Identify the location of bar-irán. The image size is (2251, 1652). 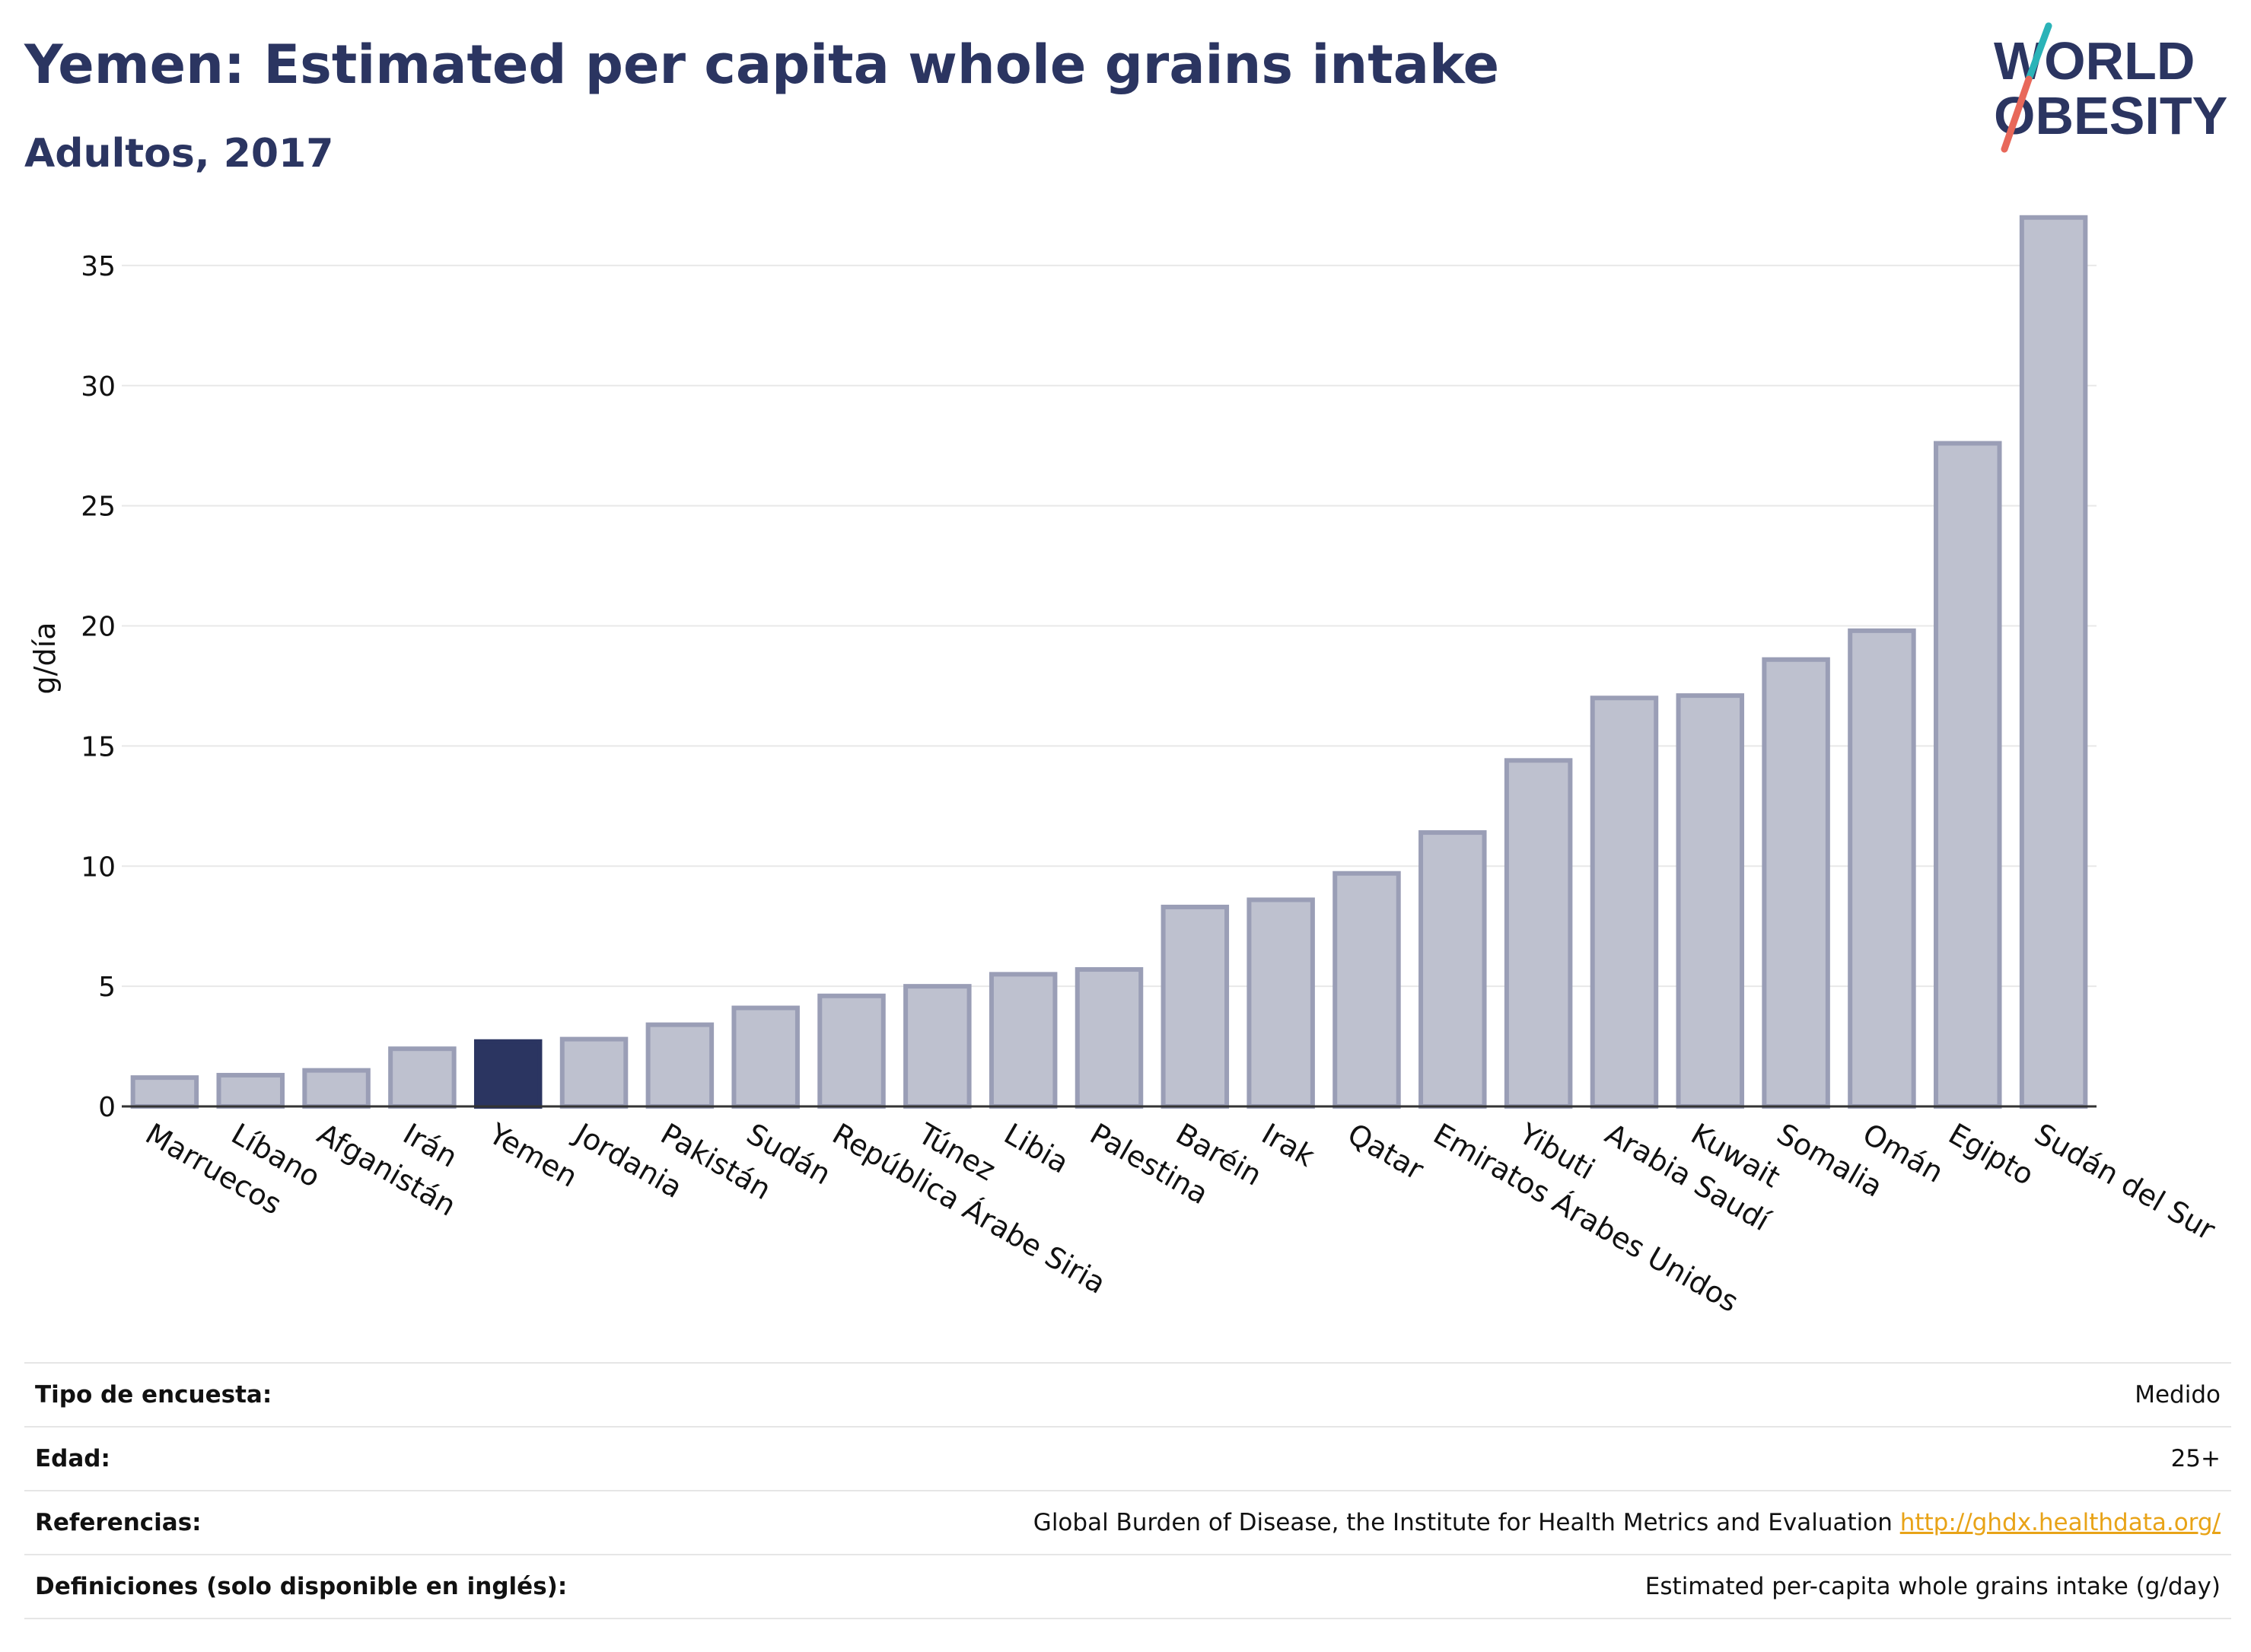
(422, 1077).